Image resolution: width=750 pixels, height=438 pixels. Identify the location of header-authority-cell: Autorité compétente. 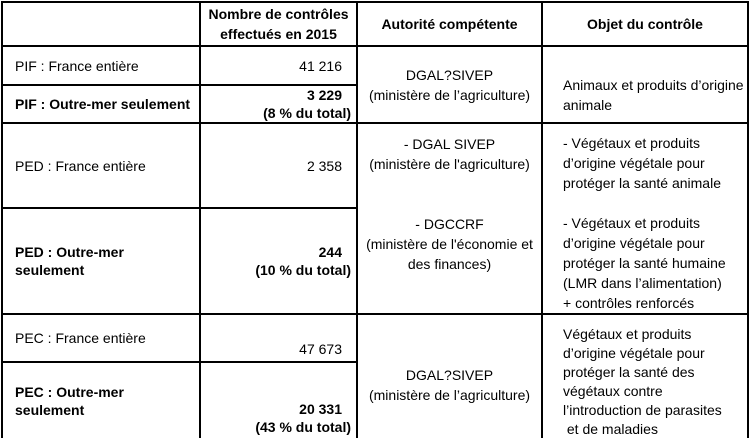
(449, 24).